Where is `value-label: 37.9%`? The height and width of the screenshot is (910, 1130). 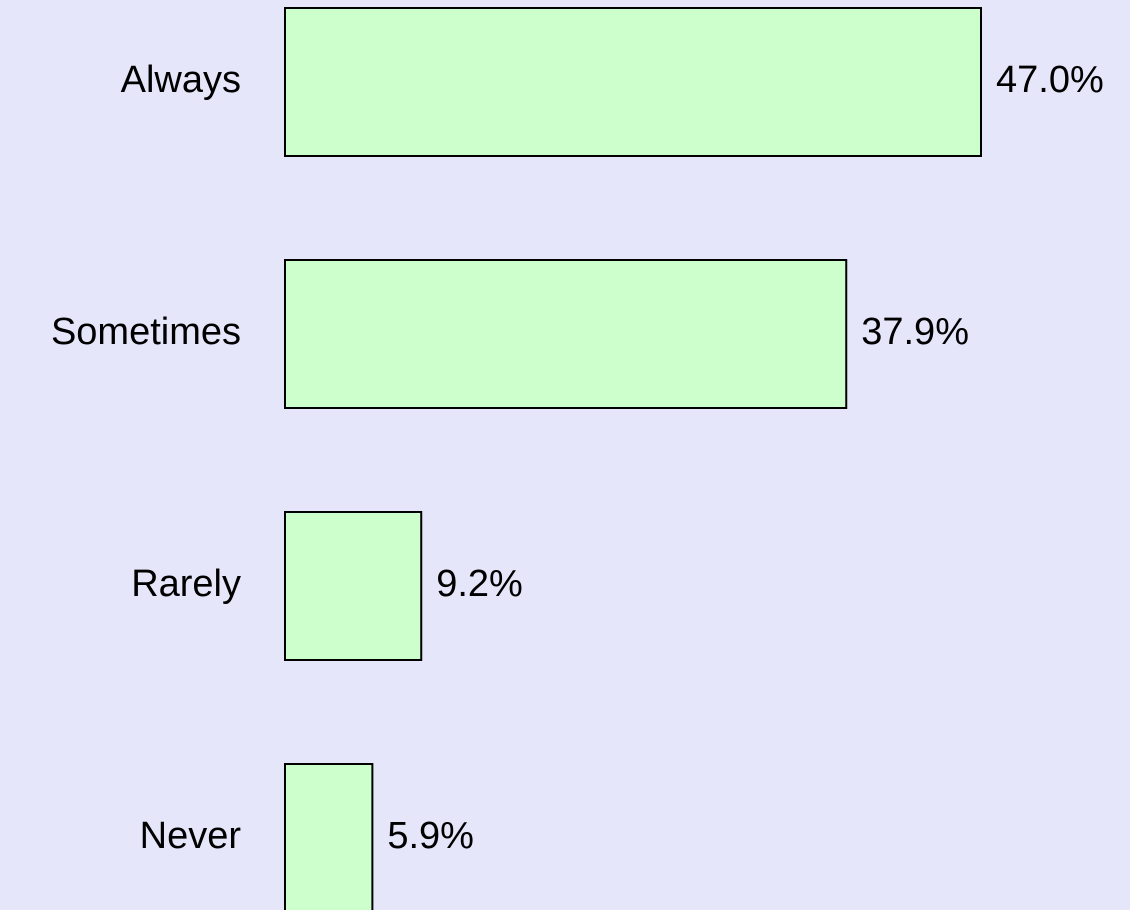
value-label: 37.9% is located at coordinates (915, 332).